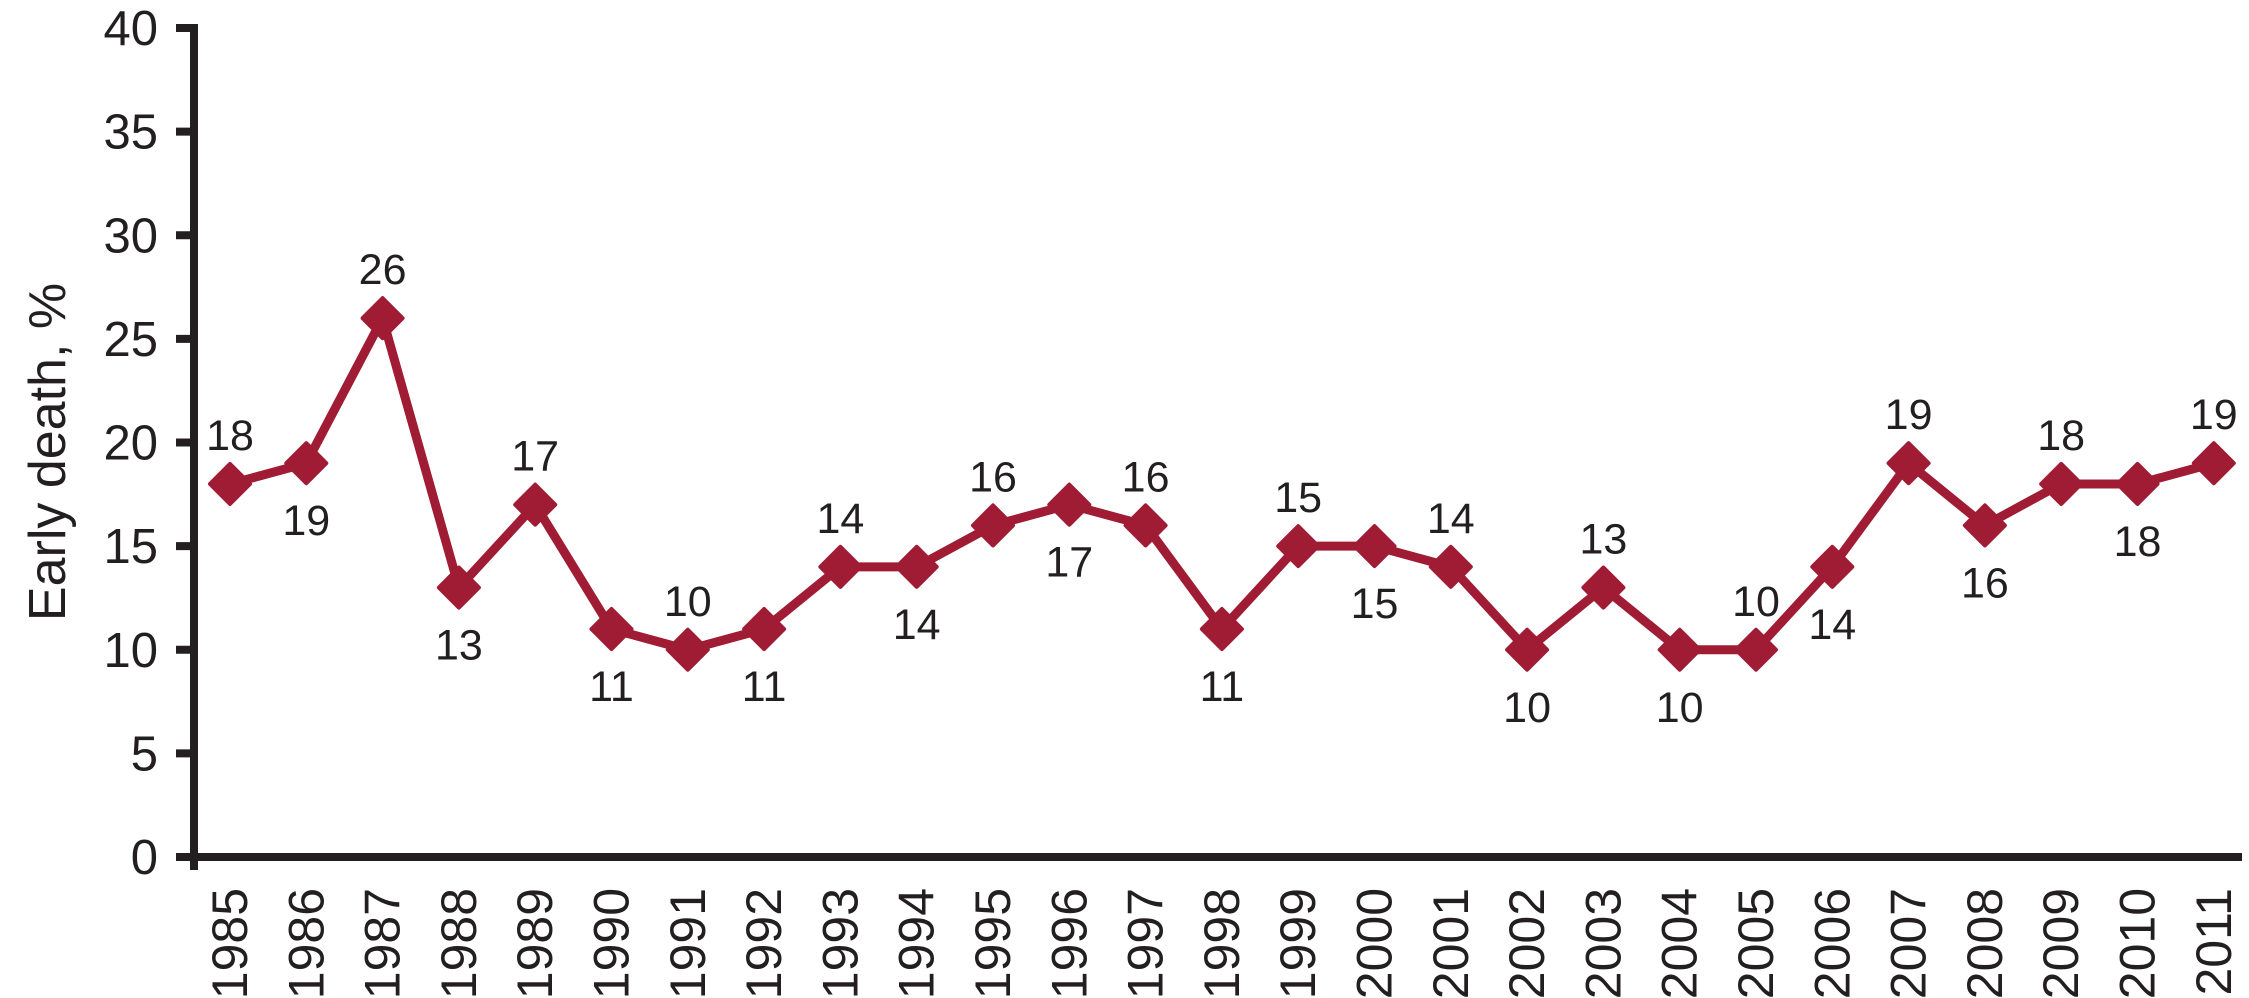 The height and width of the screenshot is (998, 2249). What do you see at coordinates (1069, 943) in the screenshot?
I see `x-tick-label: 1996` at bounding box center [1069, 943].